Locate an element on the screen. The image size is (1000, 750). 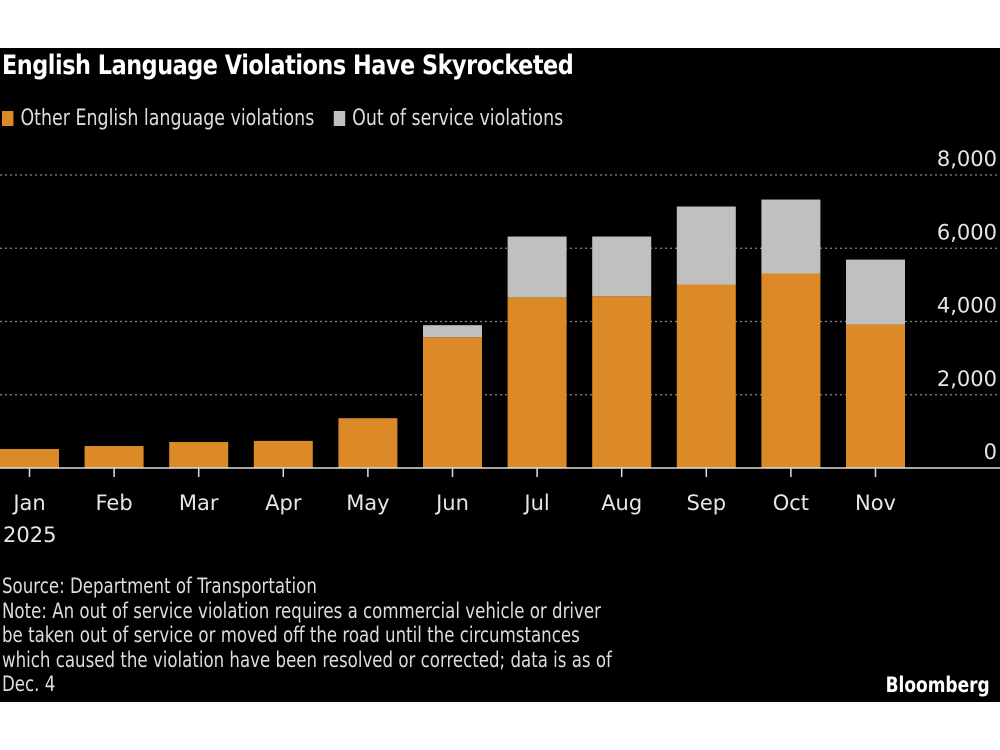
y-tick-label: 6,000 is located at coordinates (967, 232).